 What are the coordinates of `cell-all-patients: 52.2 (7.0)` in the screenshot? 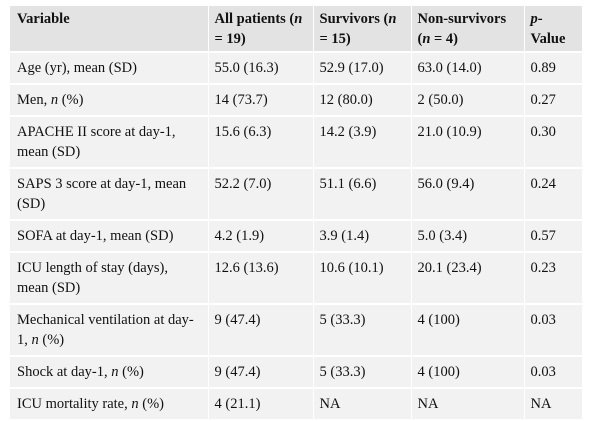 It's located at (261, 194).